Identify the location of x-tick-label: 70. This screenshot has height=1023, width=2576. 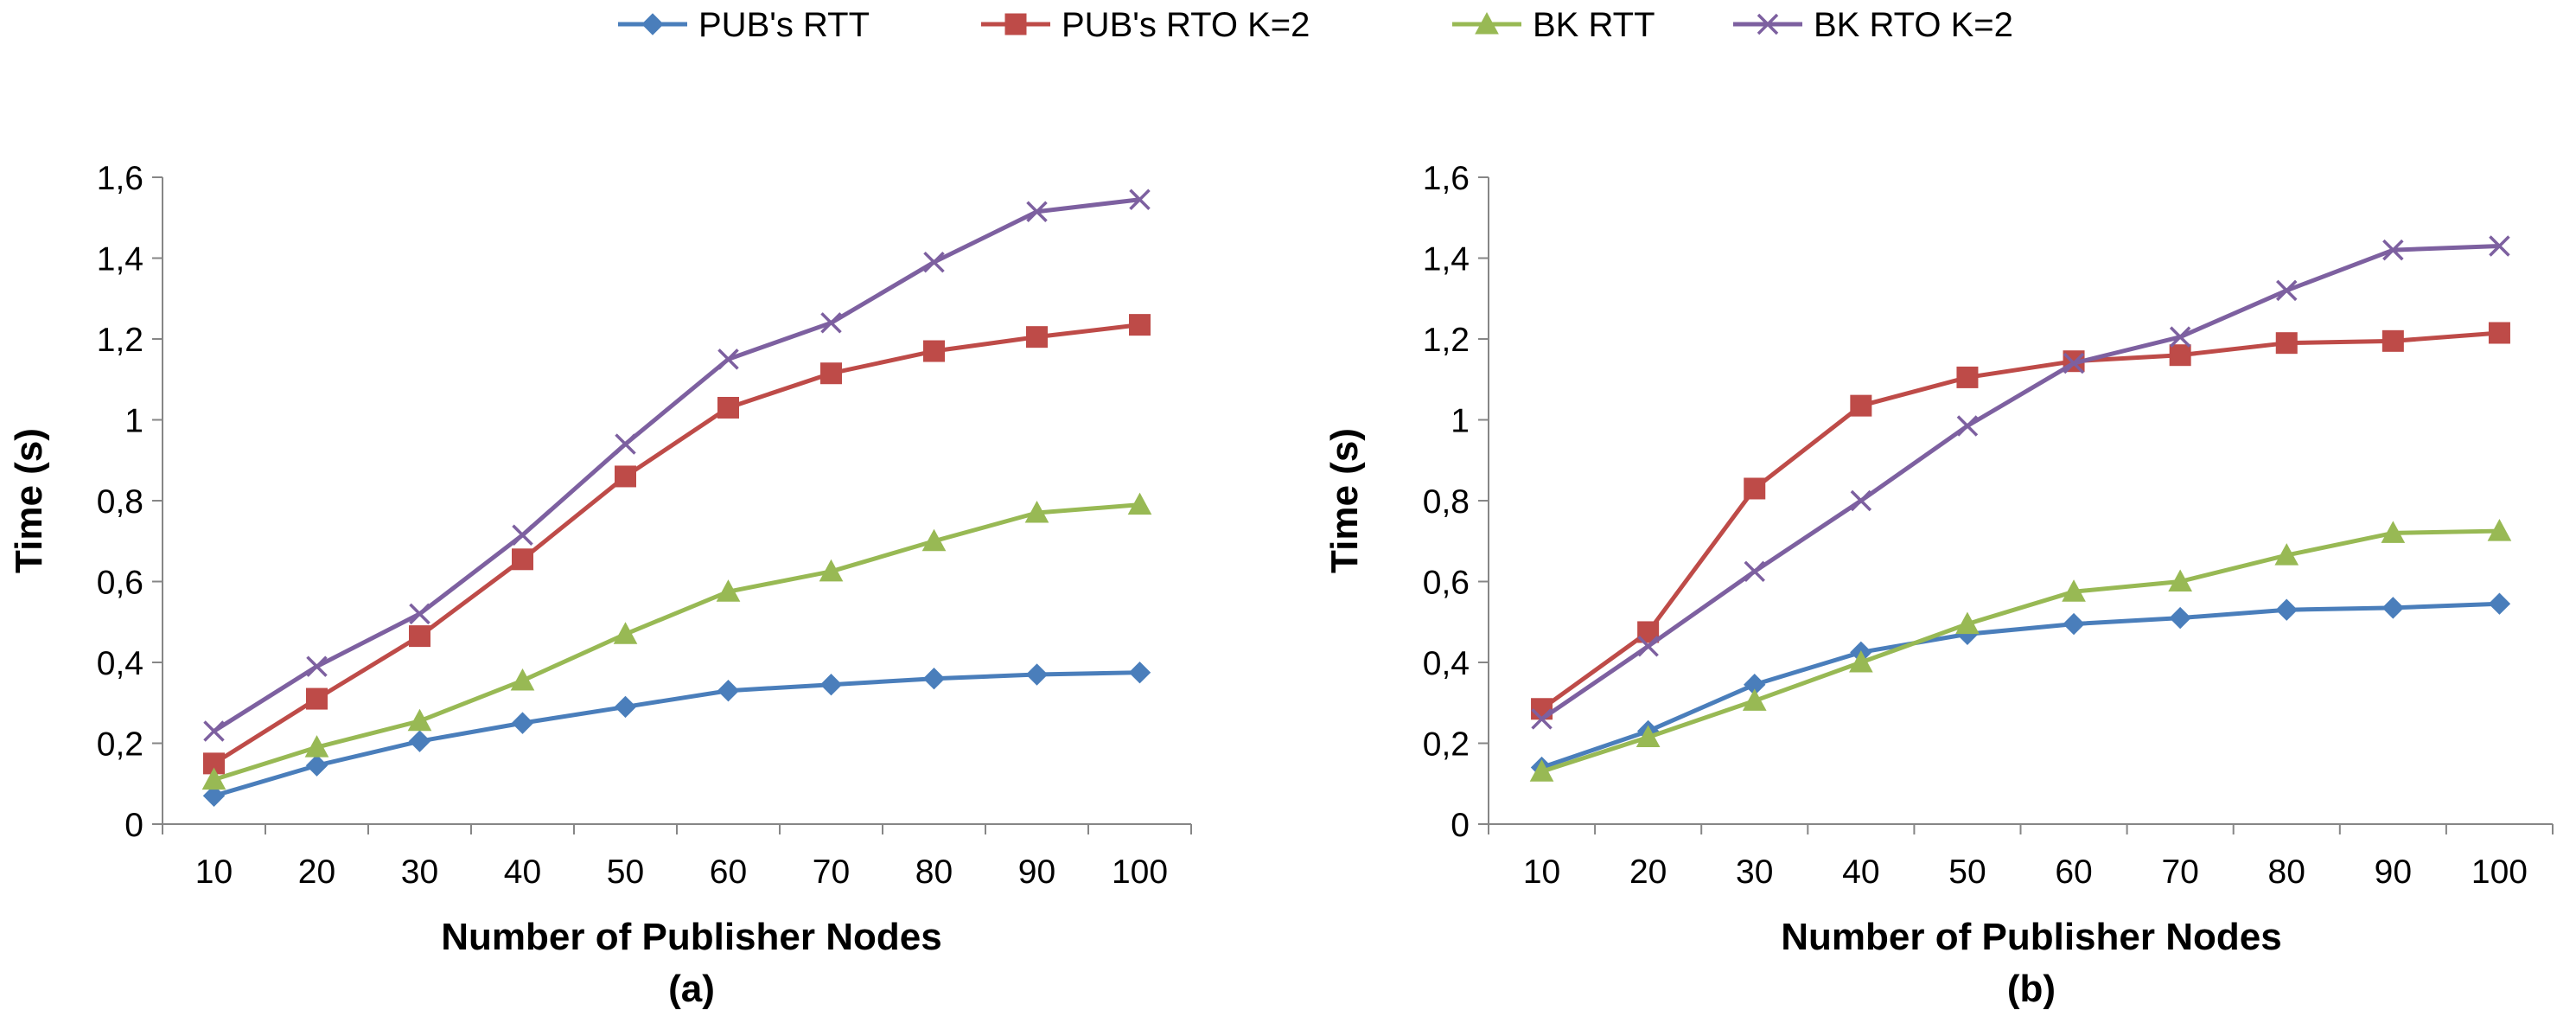
(2179, 872).